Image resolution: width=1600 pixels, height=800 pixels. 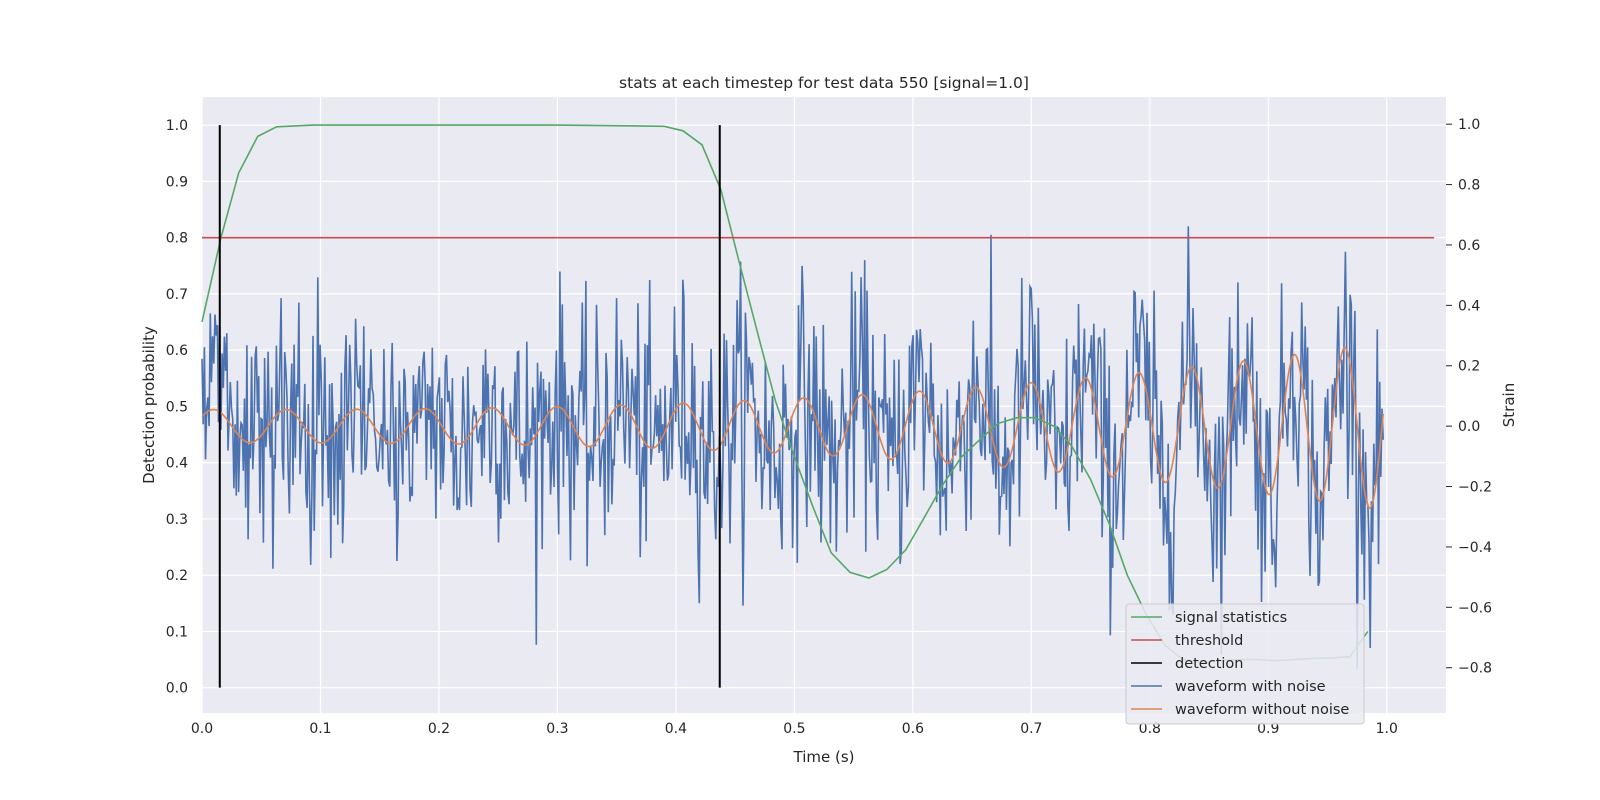 What do you see at coordinates (177, 182) in the screenshot?
I see `y-tick-label: 0.9` at bounding box center [177, 182].